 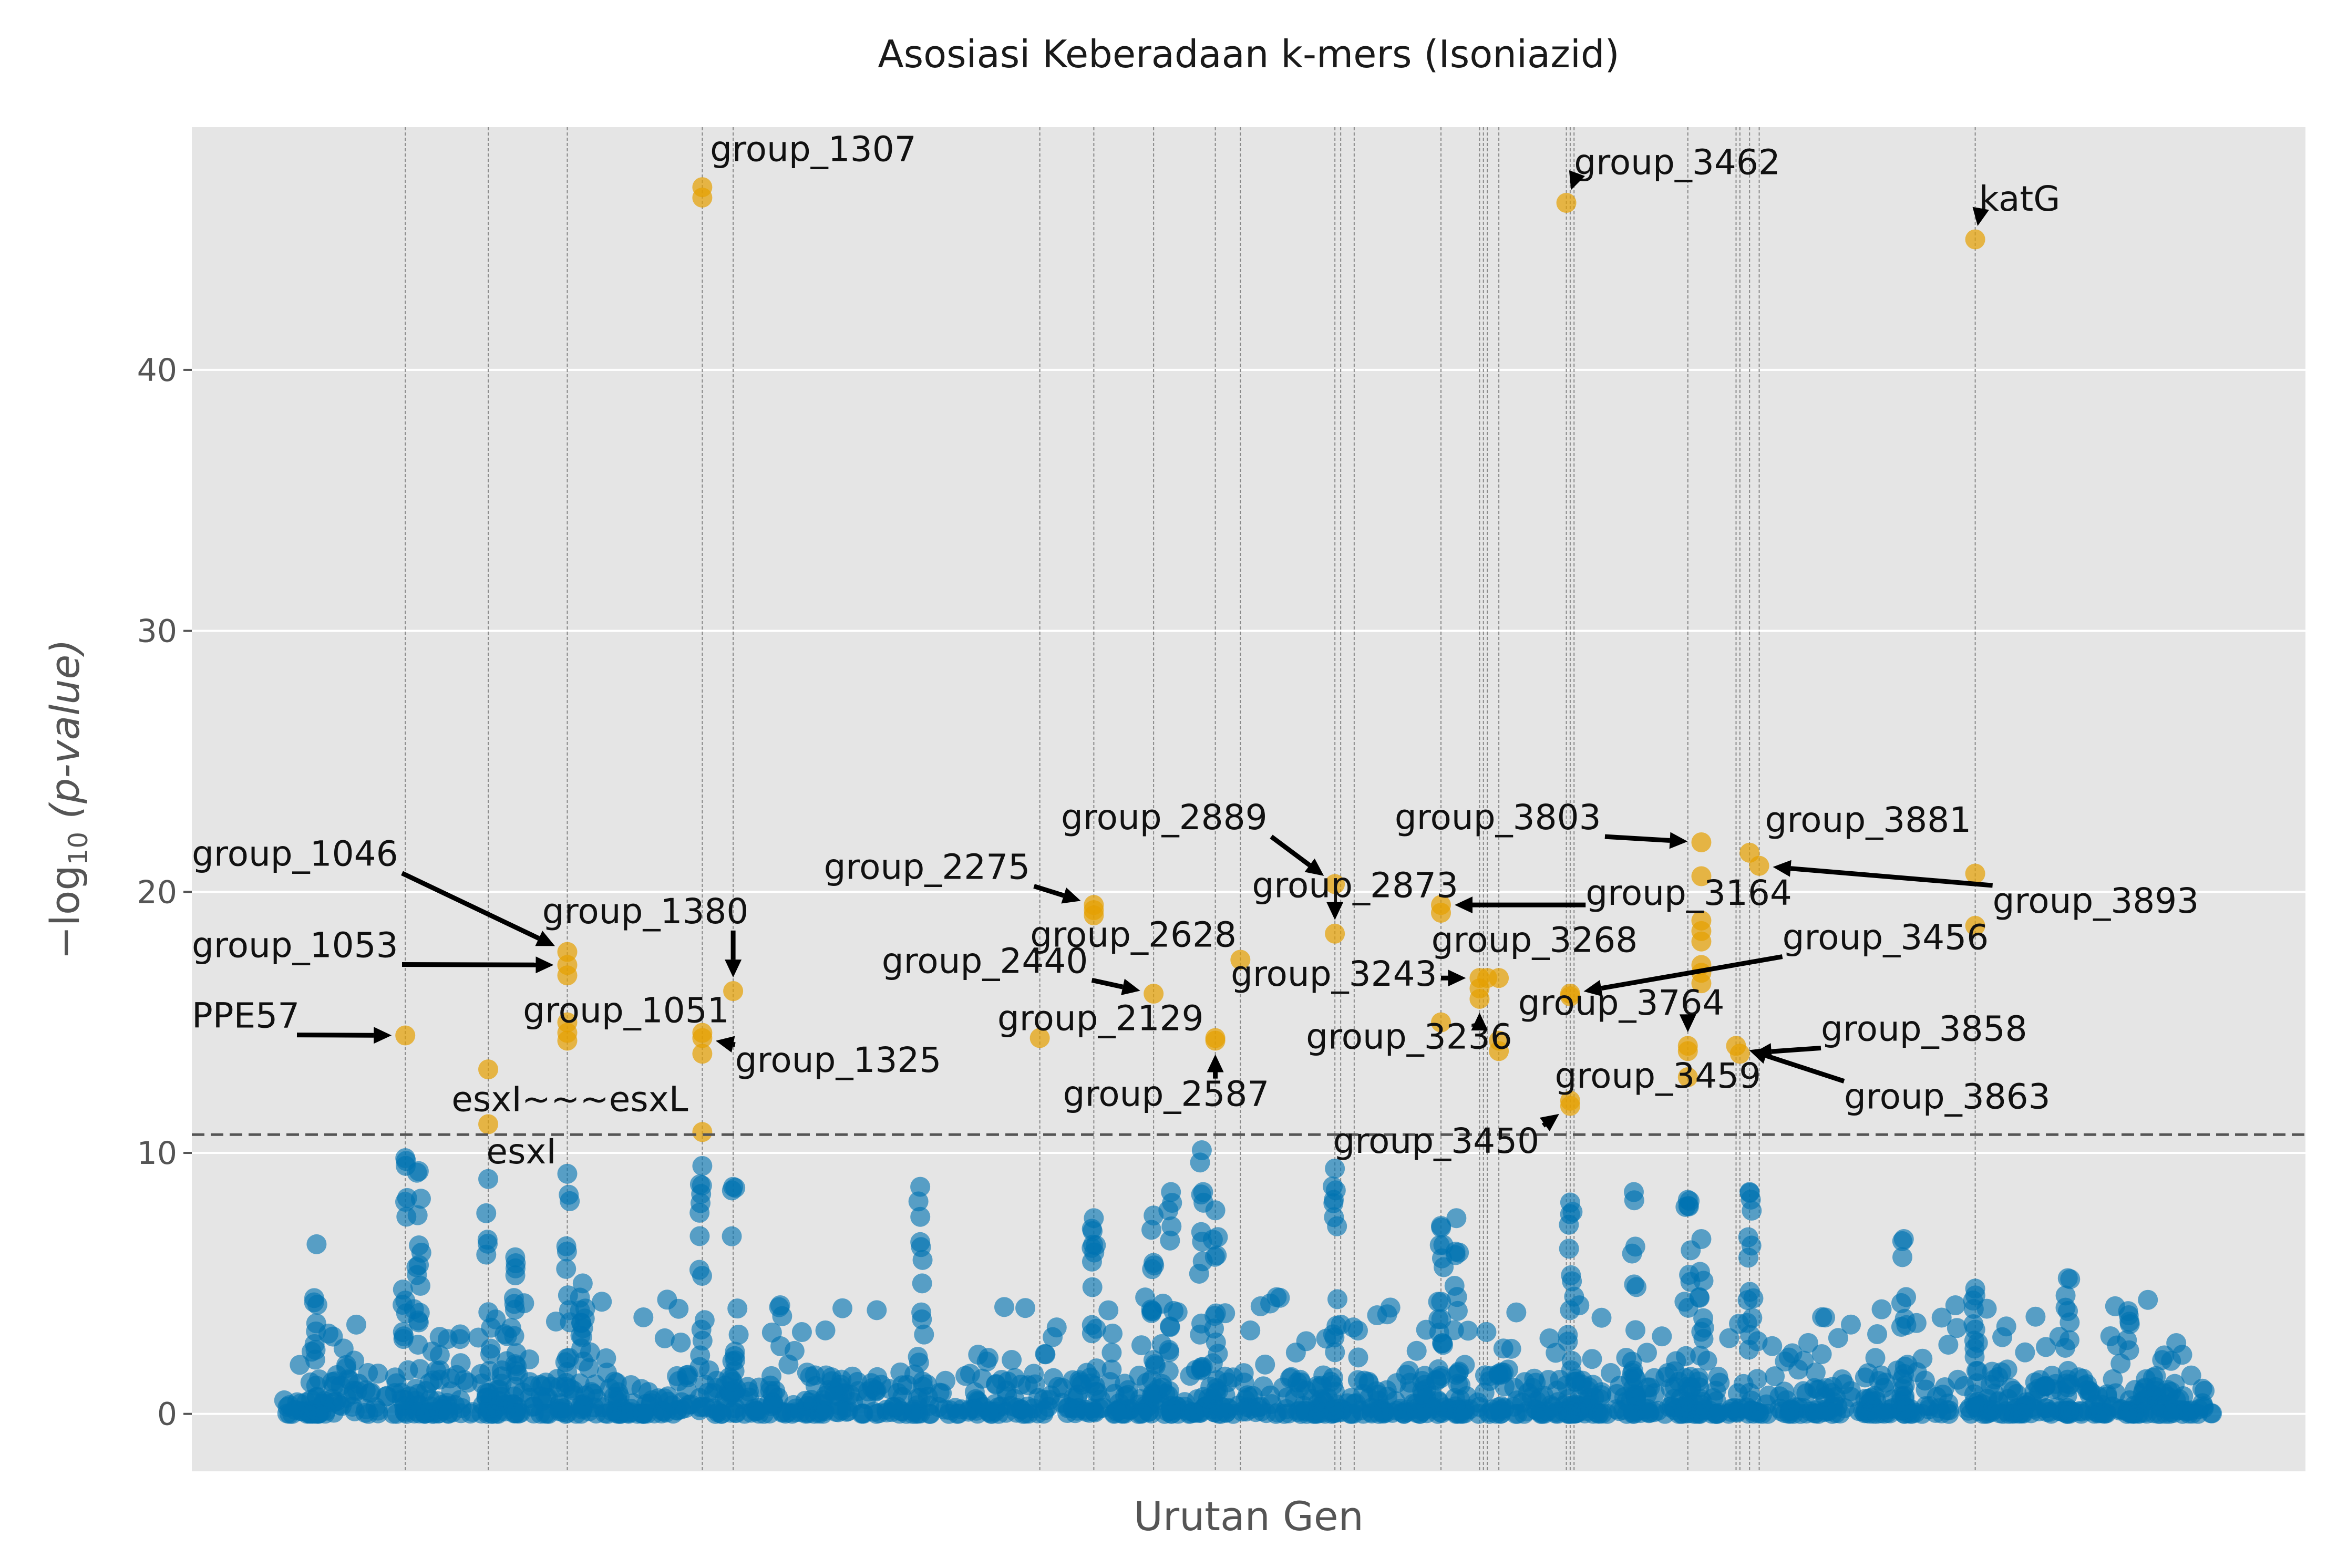 What do you see at coordinates (157, 892) in the screenshot?
I see `y-tick-label: 20` at bounding box center [157, 892].